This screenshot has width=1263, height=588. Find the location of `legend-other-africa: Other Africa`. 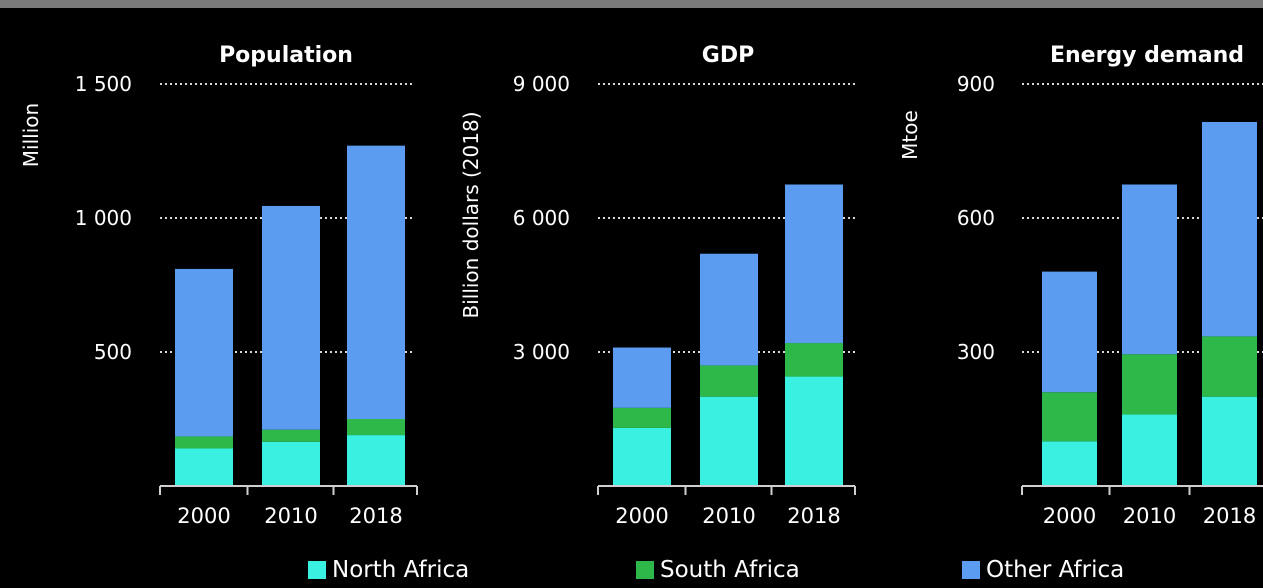

legend-other-africa: Other Africa is located at coordinates (1043, 570).